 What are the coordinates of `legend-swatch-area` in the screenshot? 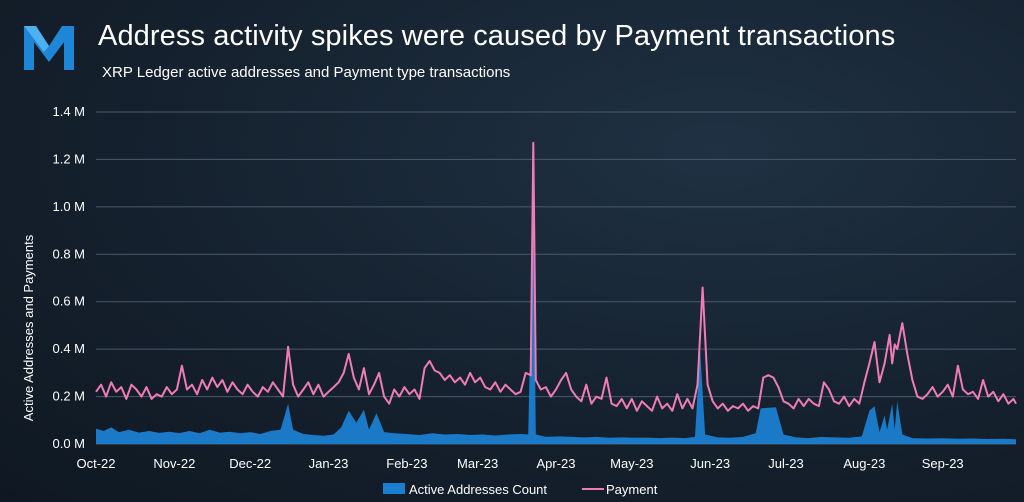 It's located at (394, 488).